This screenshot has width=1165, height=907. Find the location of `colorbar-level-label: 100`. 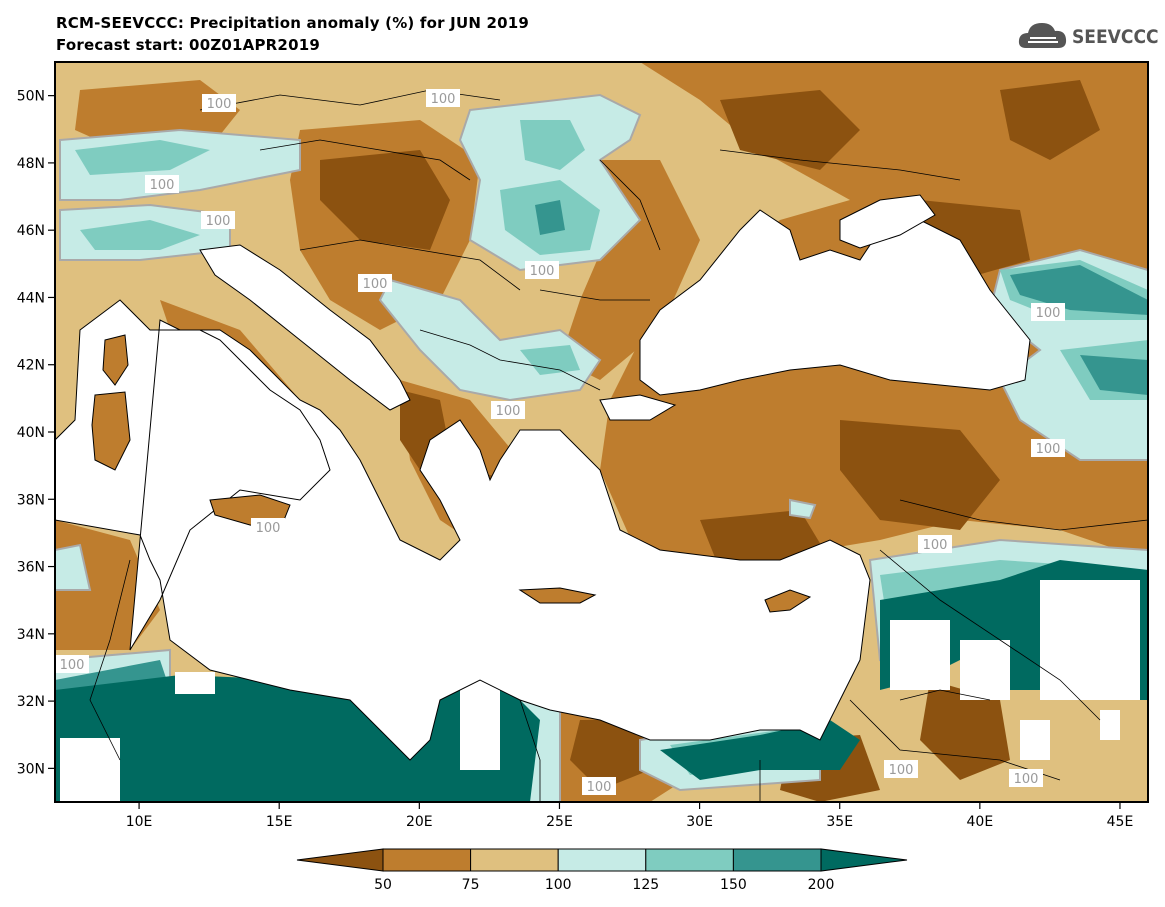

colorbar-level-label: 100 is located at coordinates (558, 885).